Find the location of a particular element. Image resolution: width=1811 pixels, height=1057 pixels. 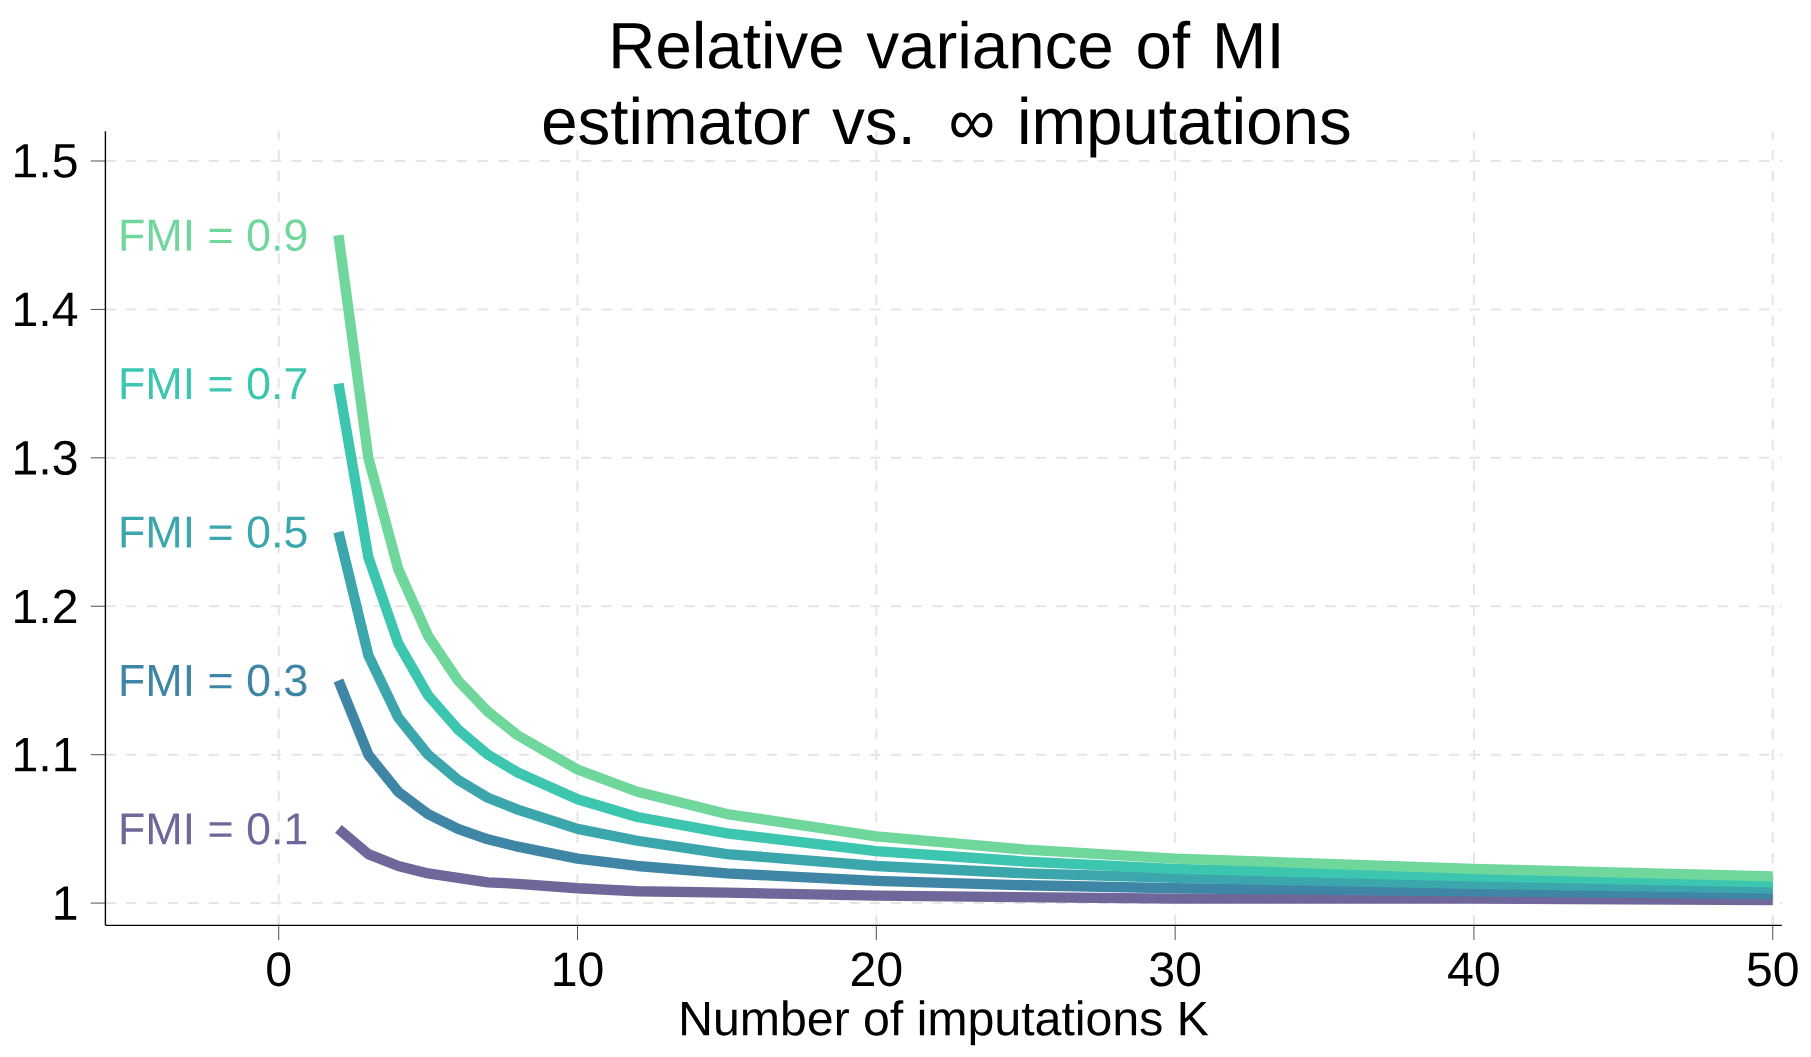

x-tick-label: 50 is located at coordinates (1772, 969).